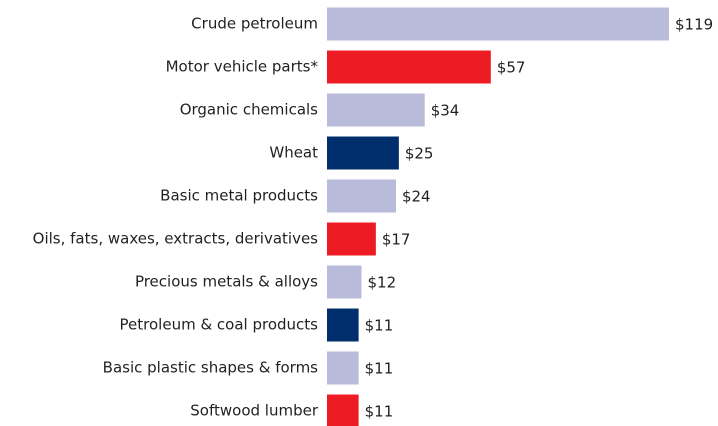  I want to click on category-label: Oils, fats, waxes, extracts, derivatives, so click(176, 239).